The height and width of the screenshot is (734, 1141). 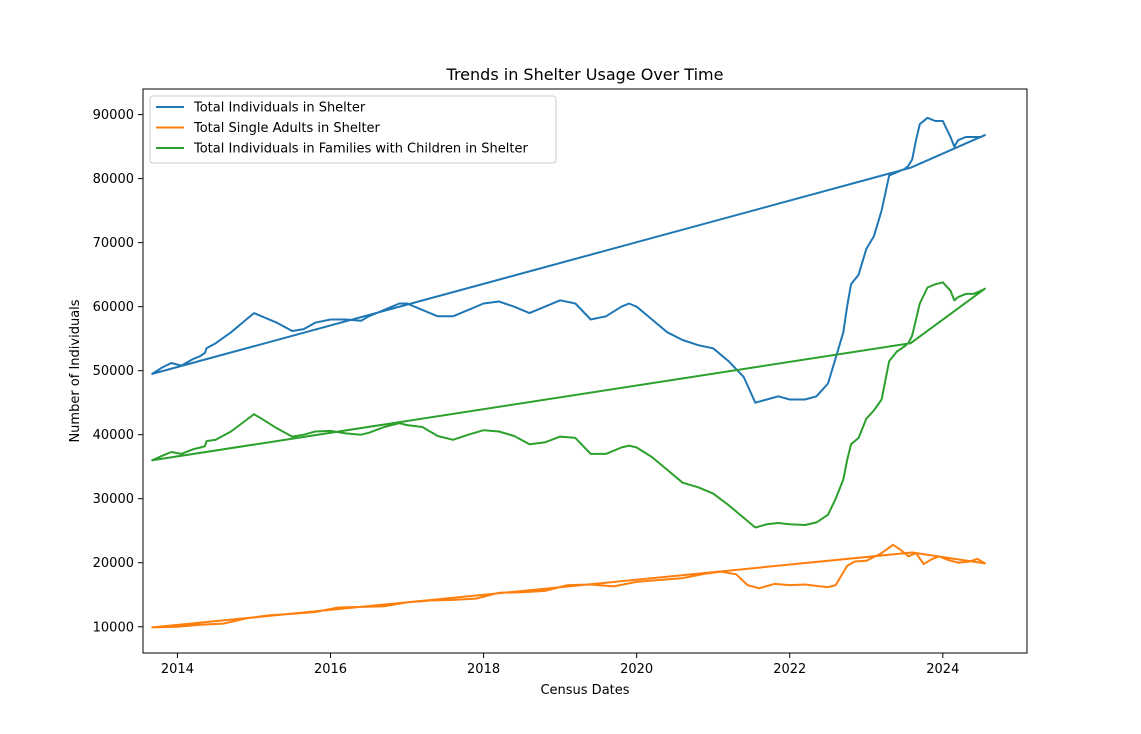 I want to click on x-axis: 2014 2016 2018 2020 2022 2024, so click(x=560, y=665).